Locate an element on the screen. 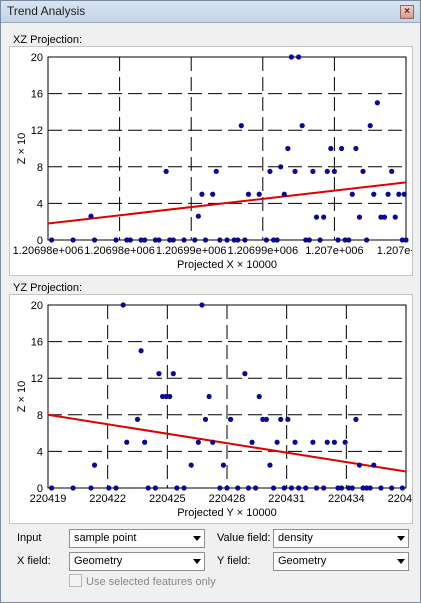 This screenshot has height=603, width=421. xz-x-tick-label: 1.20699e+006 is located at coordinates (191, 251).